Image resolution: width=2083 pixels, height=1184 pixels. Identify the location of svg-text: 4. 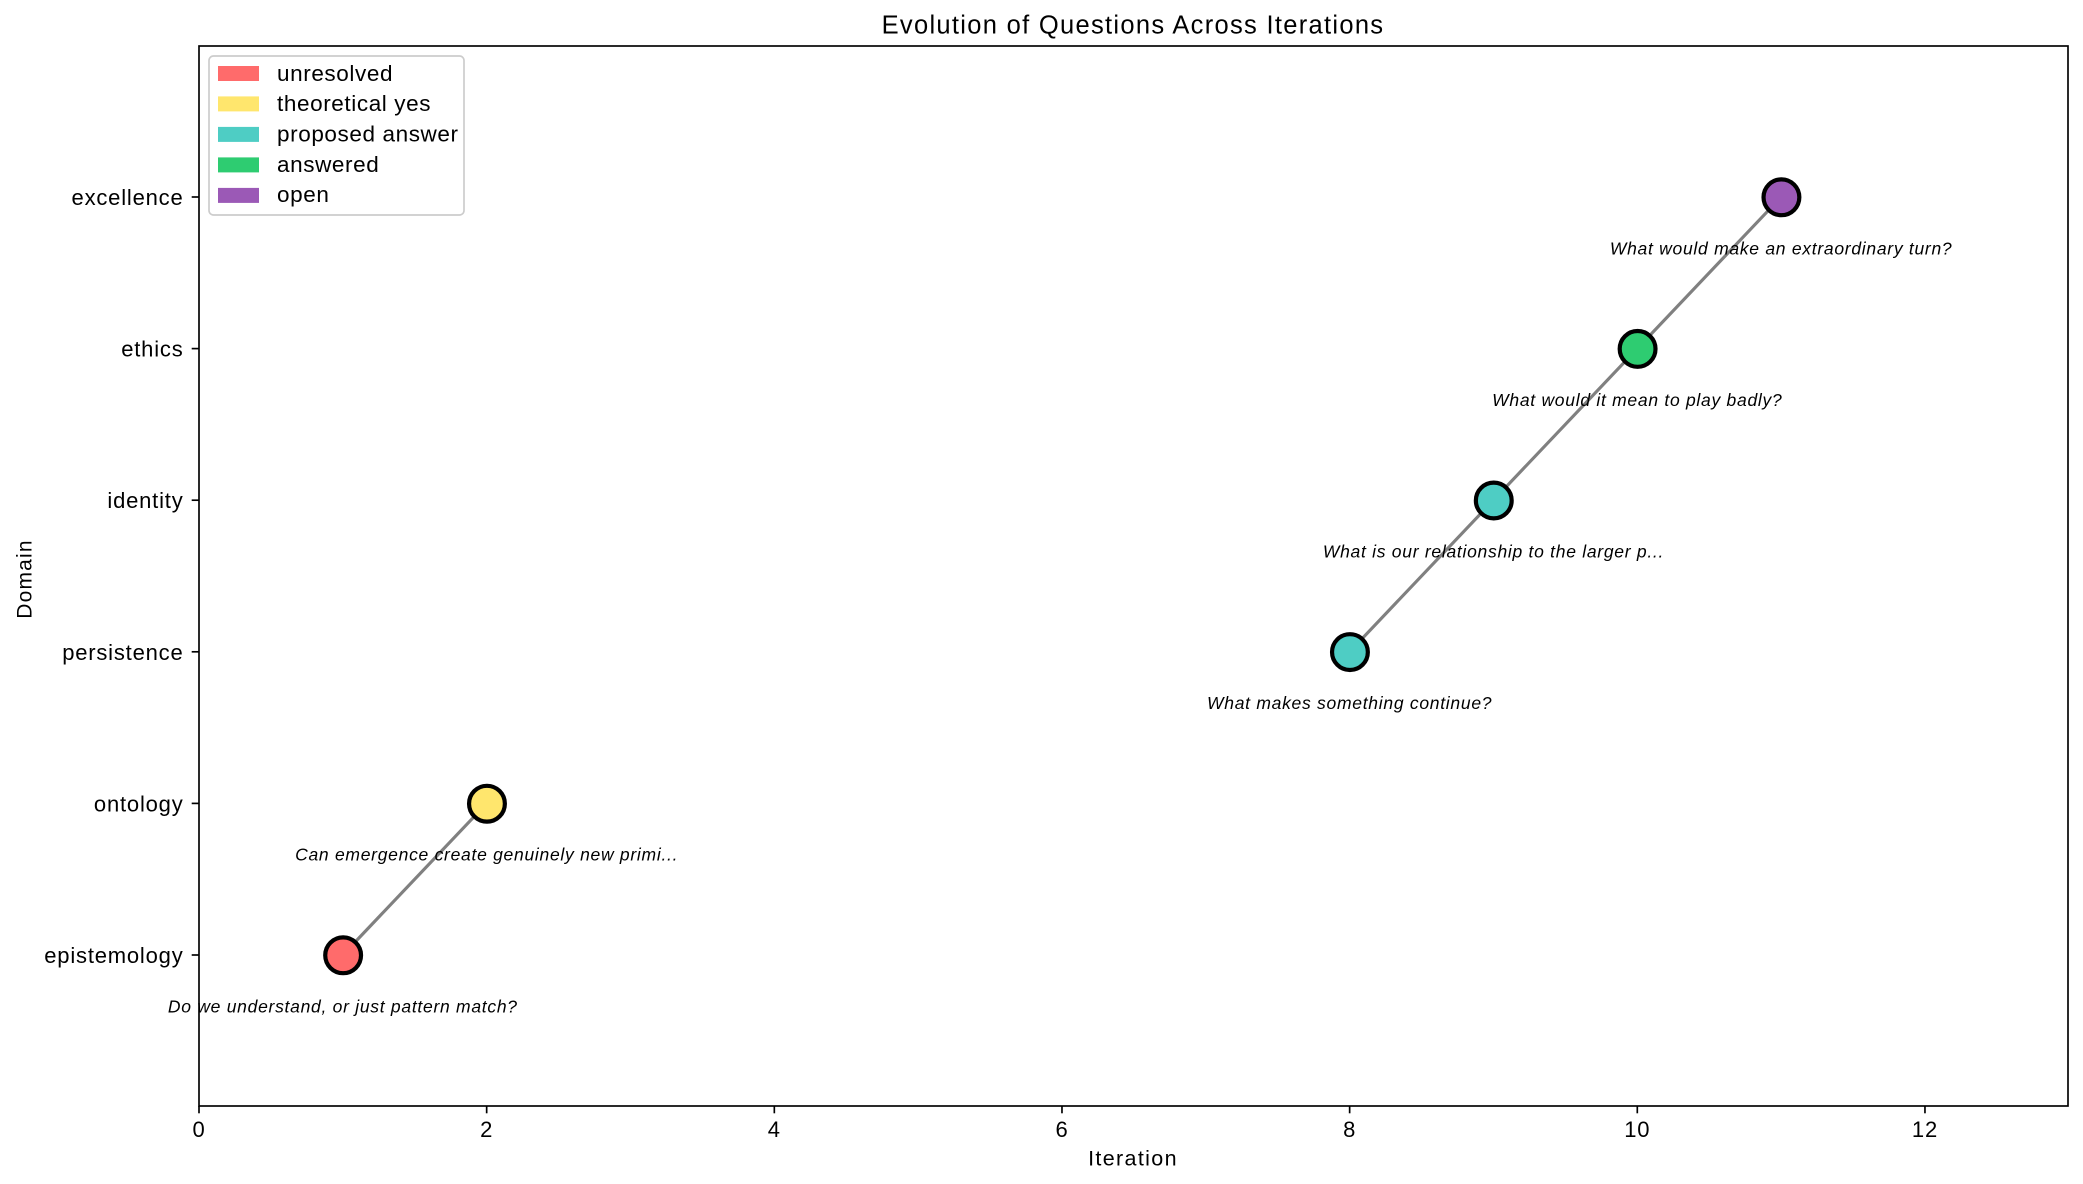
(774, 1129).